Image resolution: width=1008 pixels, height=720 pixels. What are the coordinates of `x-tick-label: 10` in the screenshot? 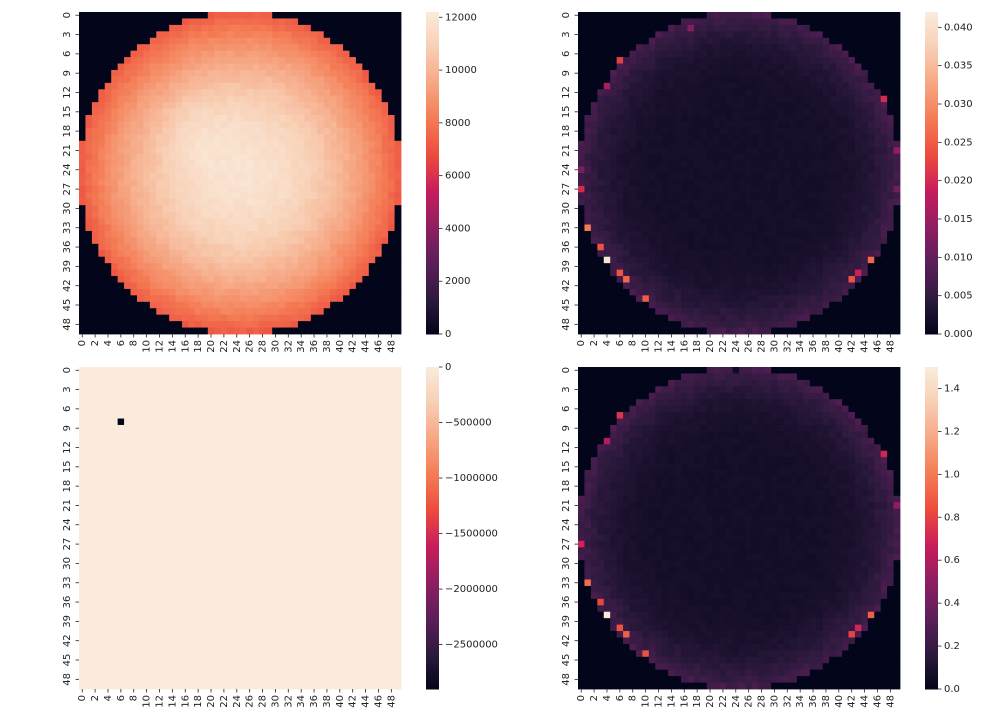 It's located at (147, 346).